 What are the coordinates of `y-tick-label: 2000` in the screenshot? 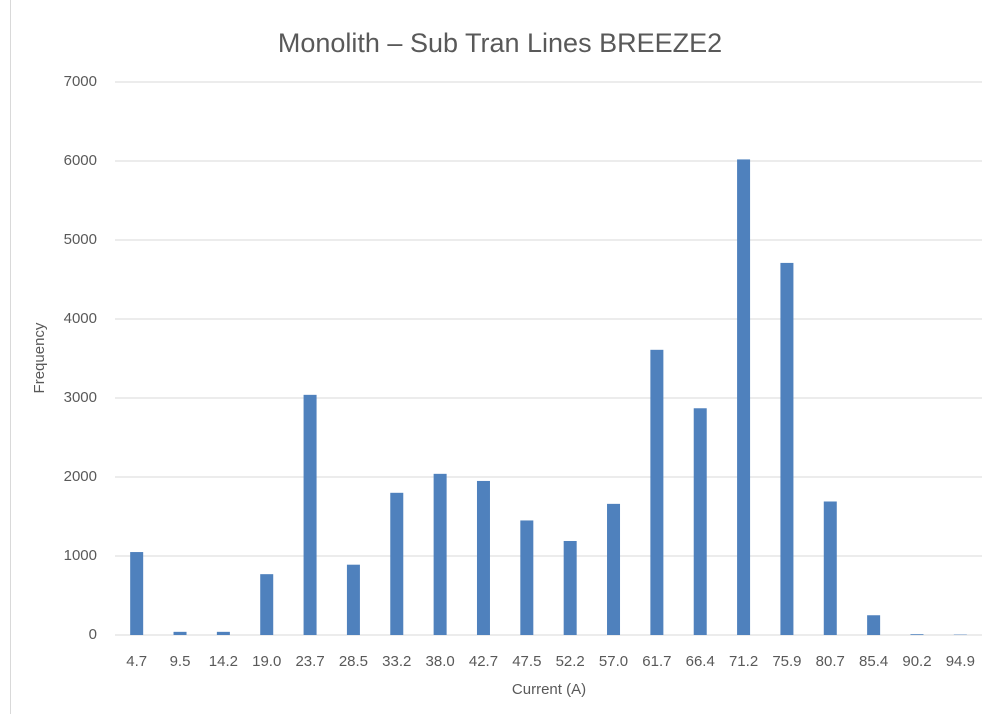 It's located at (80, 476).